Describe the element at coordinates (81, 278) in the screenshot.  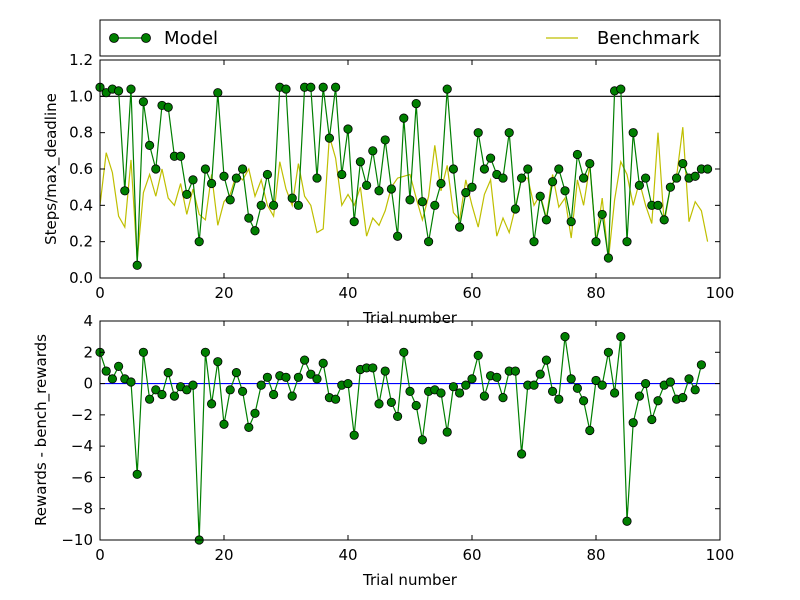
I see `y-tick-label: 0.0` at that location.